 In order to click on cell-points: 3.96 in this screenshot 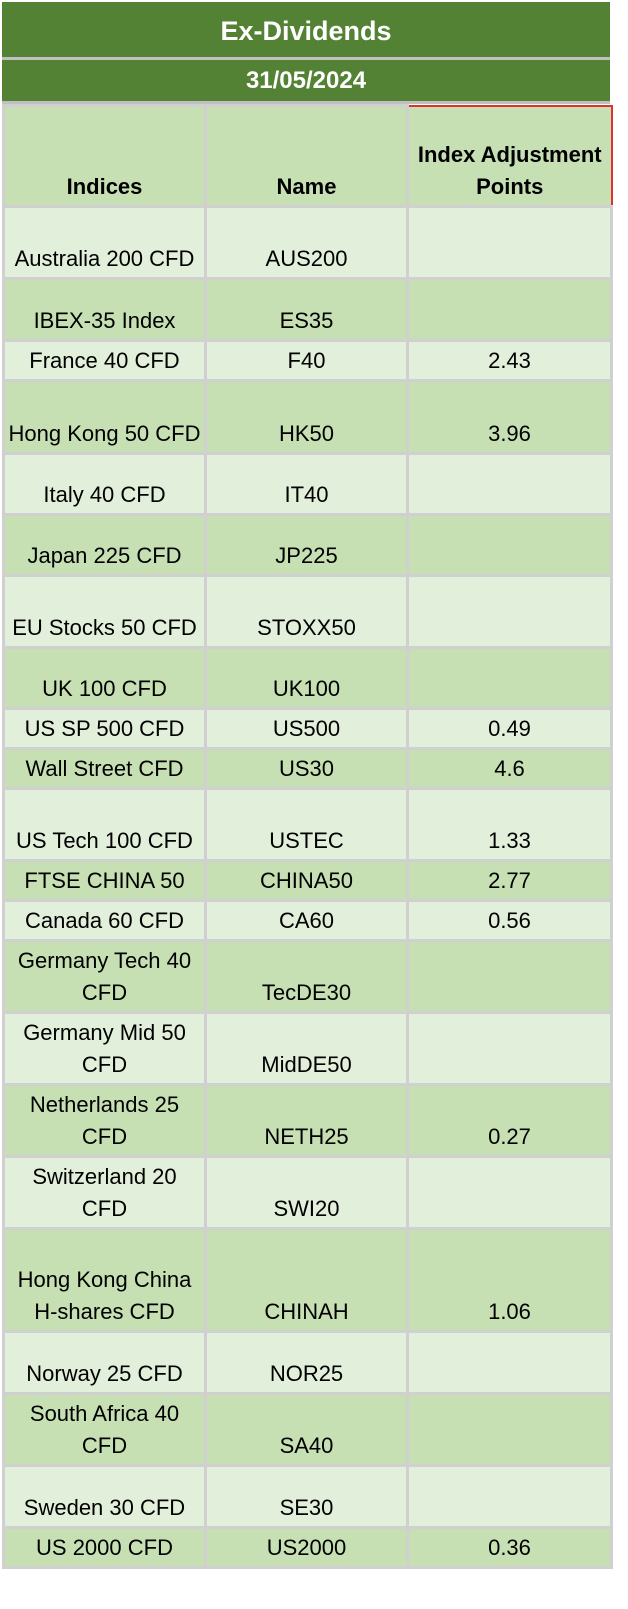, I will do `click(509, 417)`.